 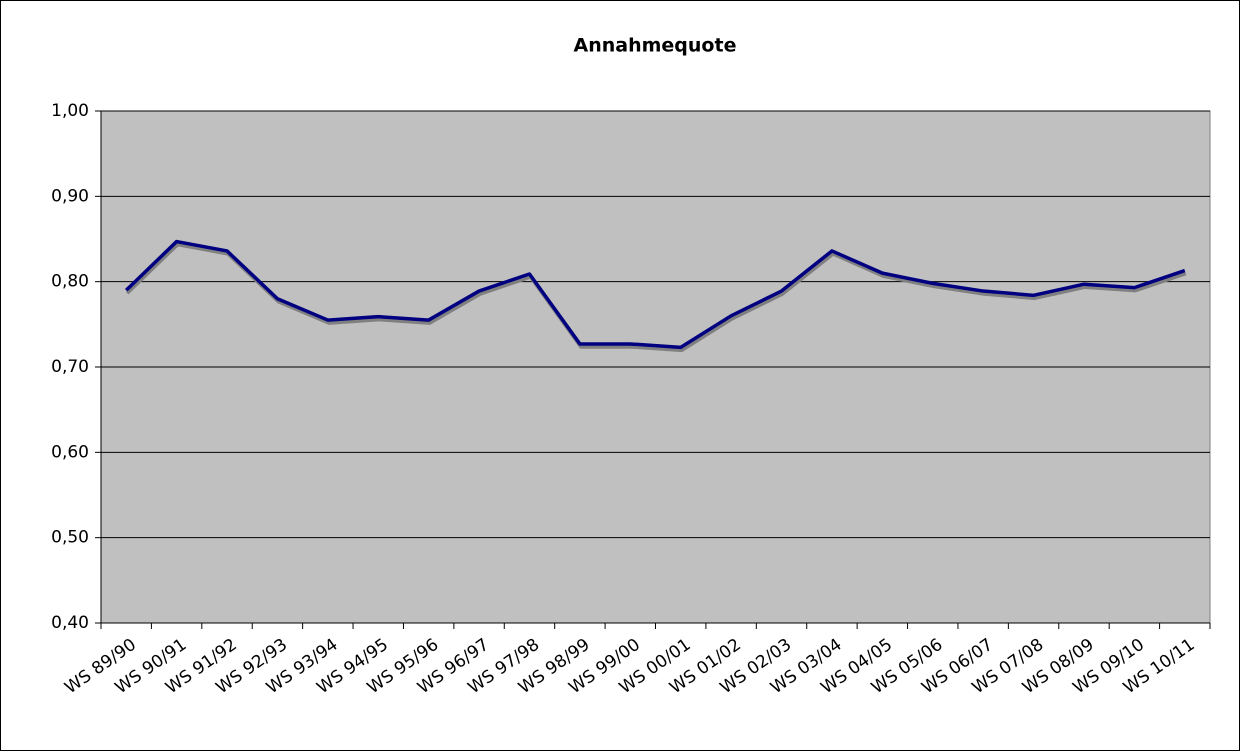 What do you see at coordinates (70, 367) in the screenshot?
I see `y-tick-label: 0,70` at bounding box center [70, 367].